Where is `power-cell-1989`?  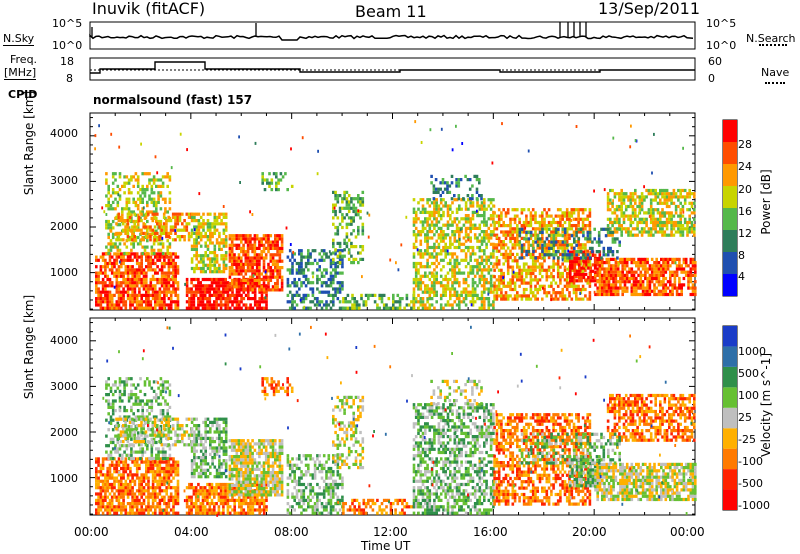 power-cell-1989 is located at coordinates (338, 299).